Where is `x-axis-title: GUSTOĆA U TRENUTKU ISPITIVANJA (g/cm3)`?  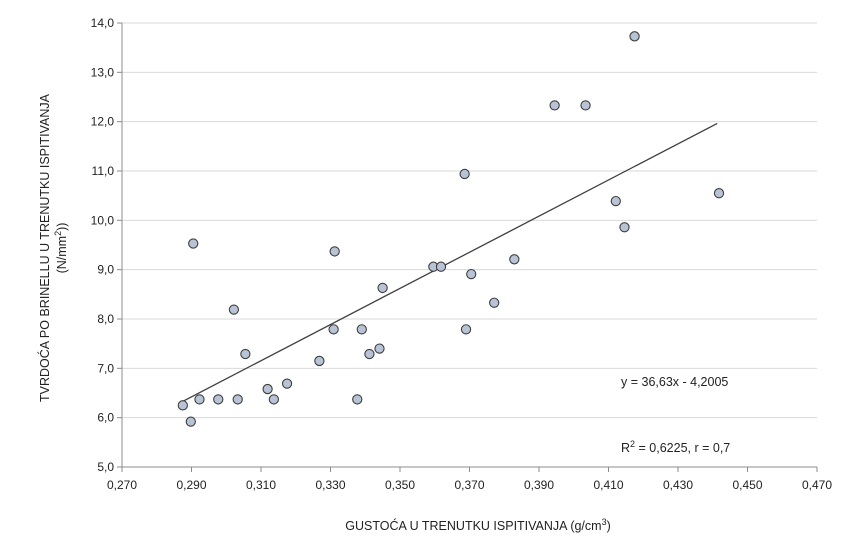 x-axis-title: GUSTOĆA U TRENUTKU ISPITIVANJA (g/cm3) is located at coordinates (478, 525).